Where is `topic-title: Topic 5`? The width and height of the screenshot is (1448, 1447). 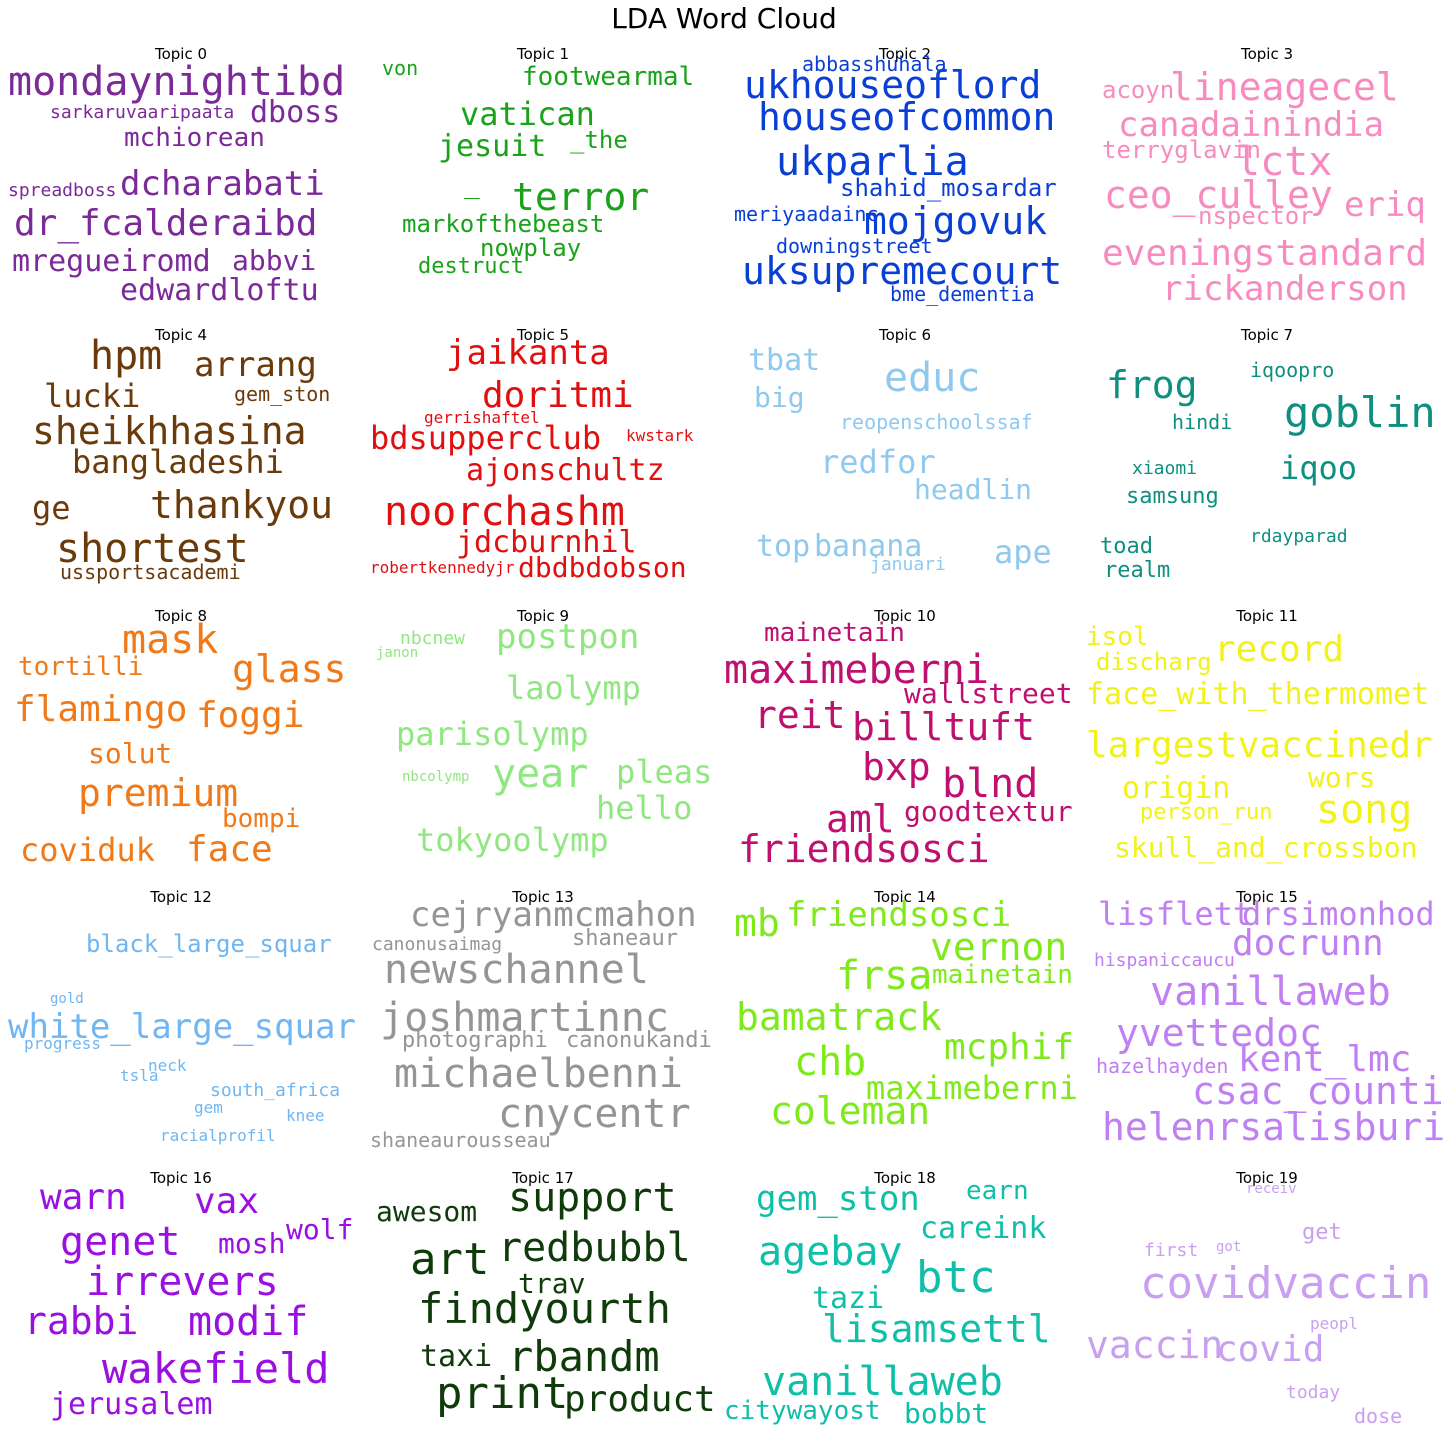
topic-title: Topic 5 is located at coordinates (543, 335).